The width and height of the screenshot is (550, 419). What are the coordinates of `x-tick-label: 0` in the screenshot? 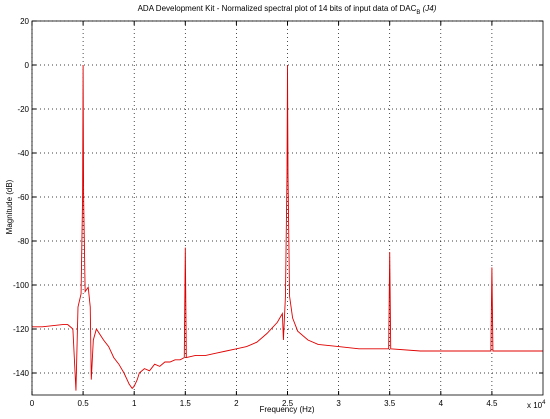 It's located at (32, 403).